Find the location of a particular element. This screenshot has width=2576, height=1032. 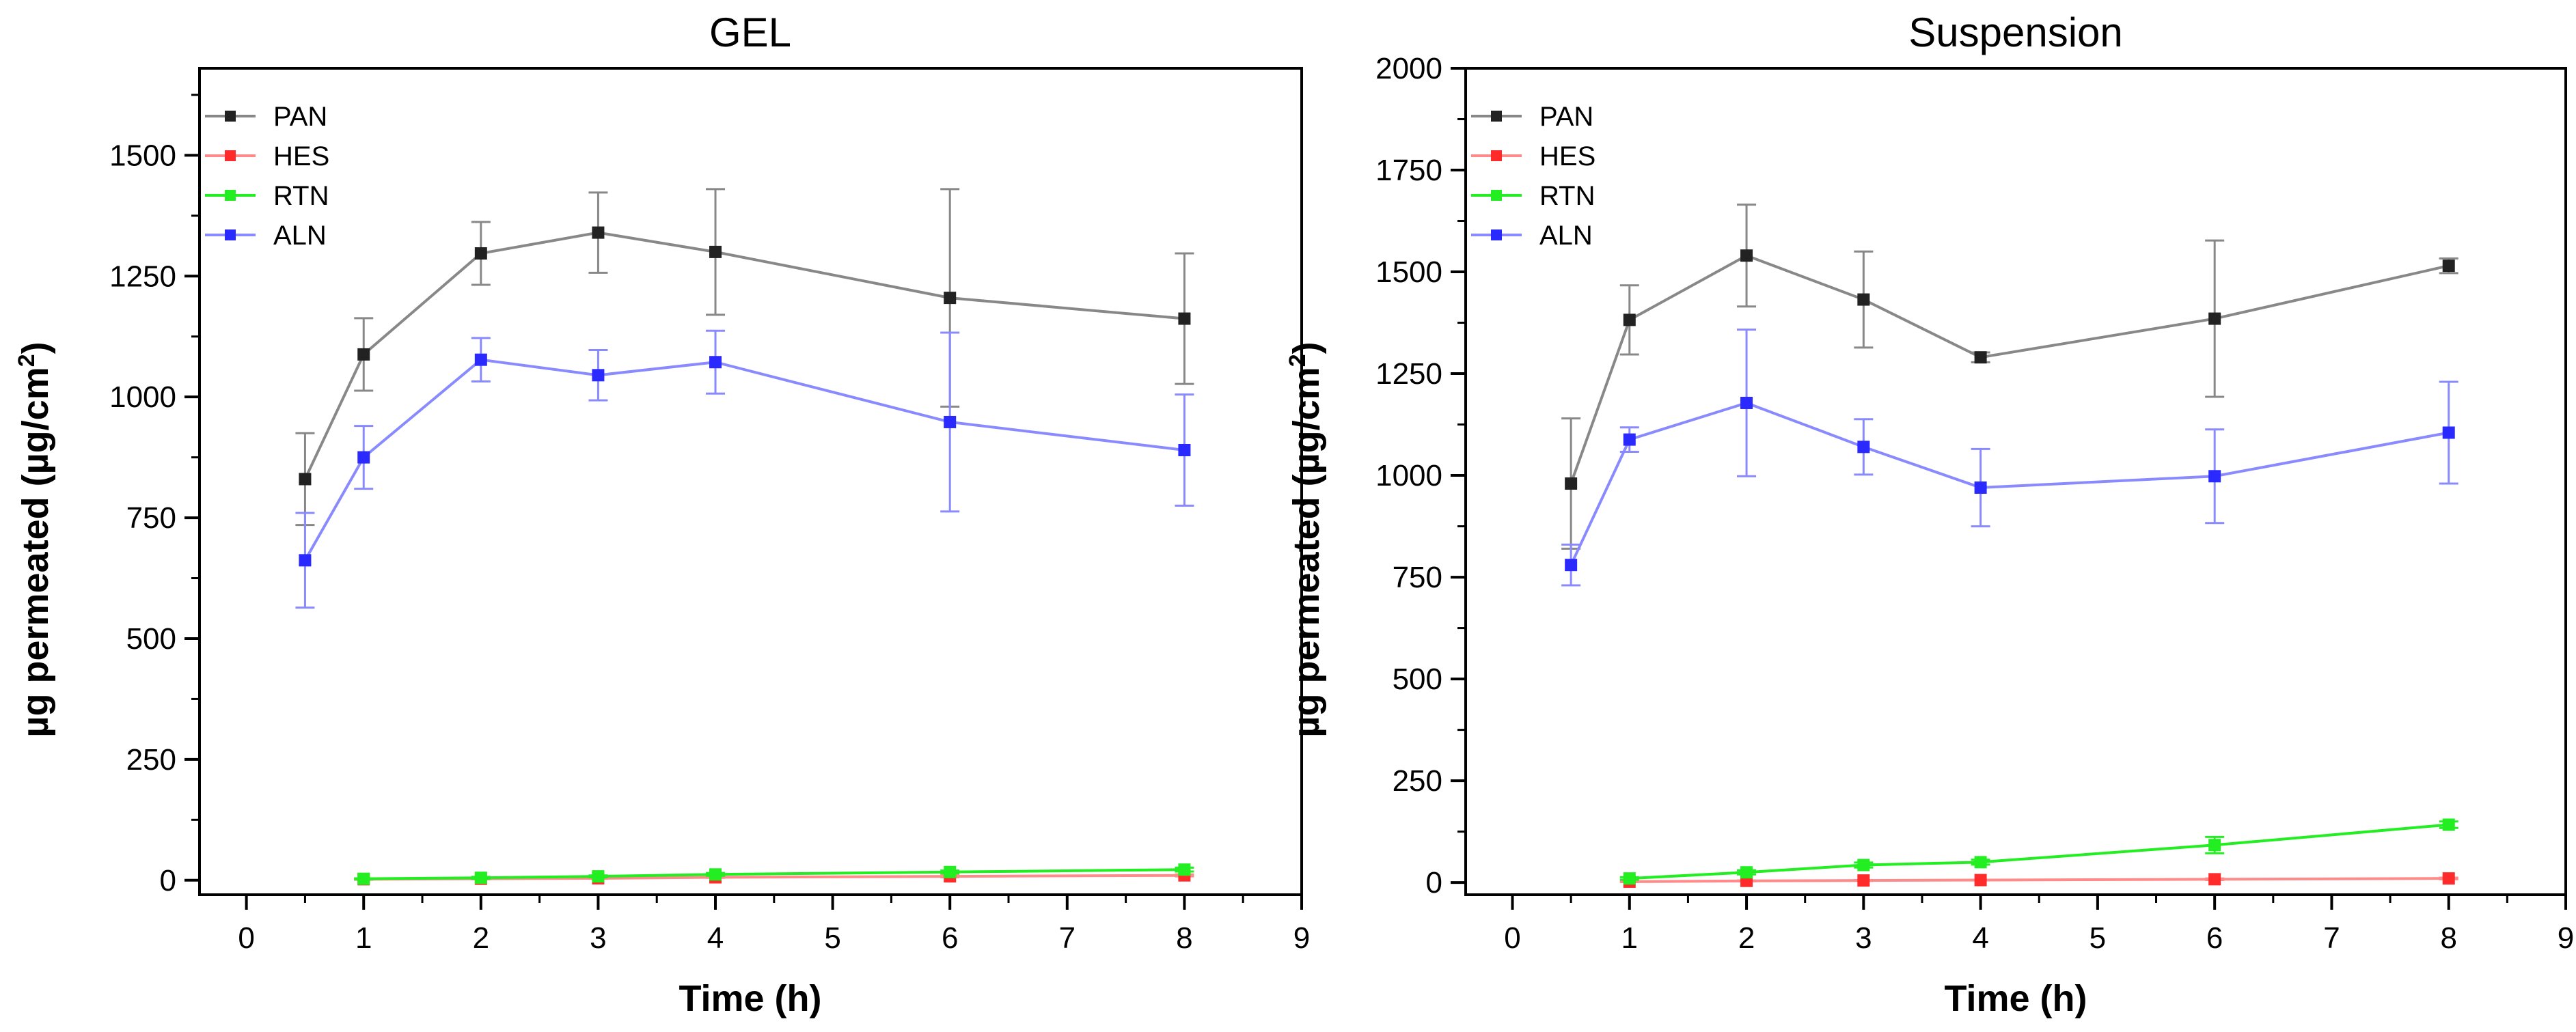

chart-title: GEL is located at coordinates (750, 32).